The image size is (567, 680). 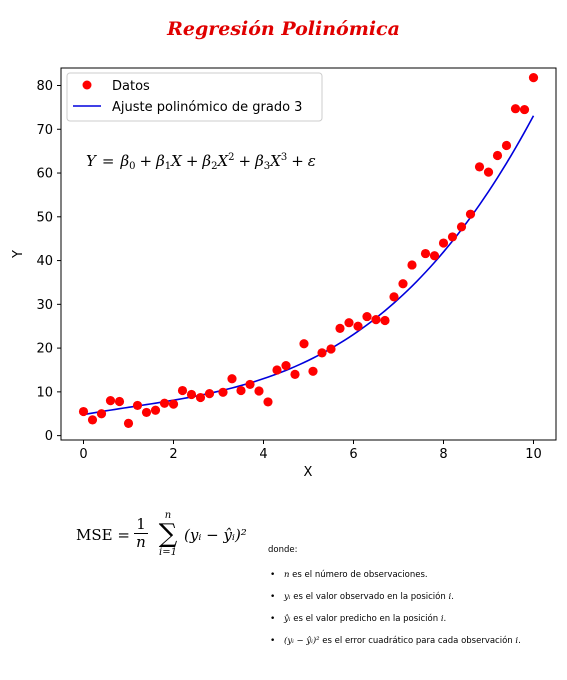 I want to click on mse-fraction-numerator: 1, so click(x=141, y=525).